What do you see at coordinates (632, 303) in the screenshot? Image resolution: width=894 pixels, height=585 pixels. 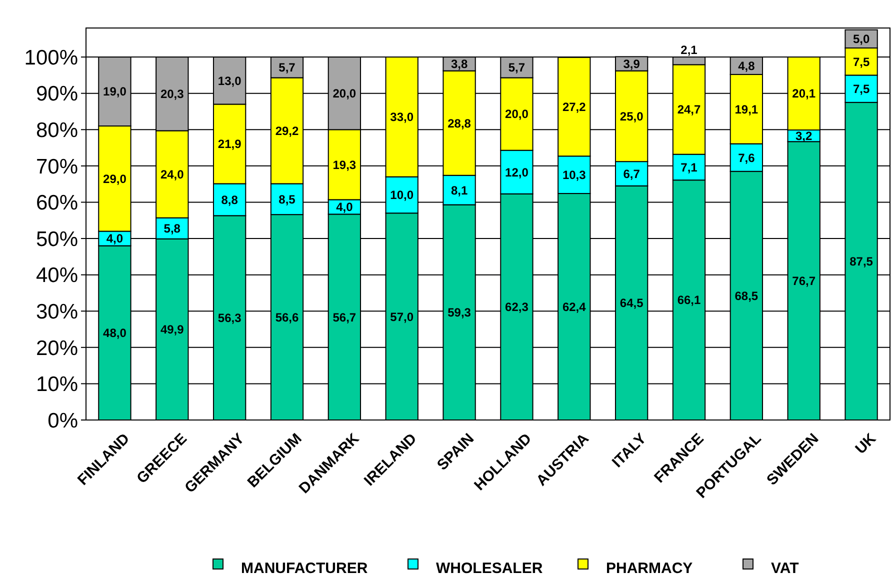 I see `data-label: 64,5` at bounding box center [632, 303].